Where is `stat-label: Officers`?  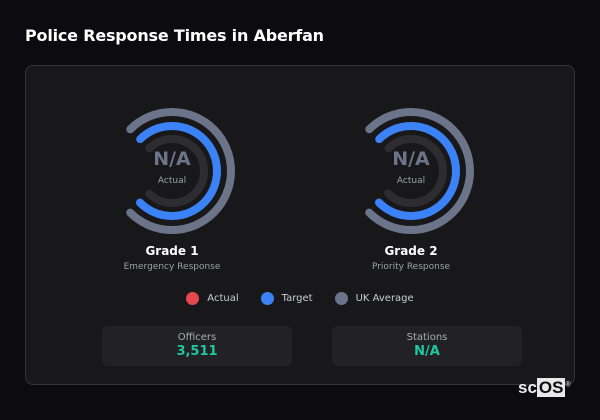
stat-label: Officers is located at coordinates (197, 337).